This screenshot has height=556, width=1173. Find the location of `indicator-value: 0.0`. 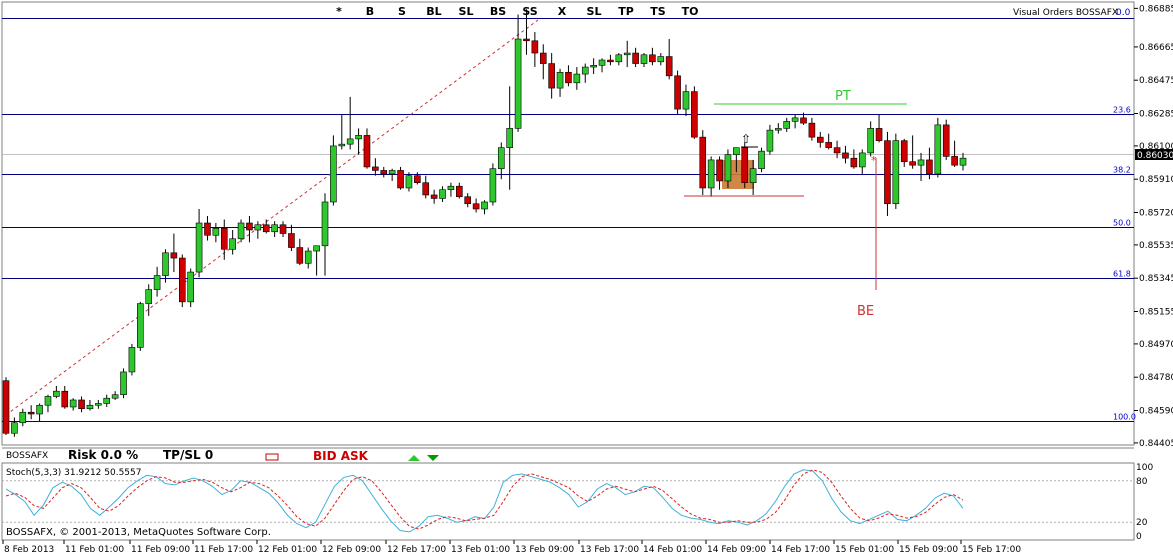

indicator-value: 0.0 is located at coordinates (1123, 13).